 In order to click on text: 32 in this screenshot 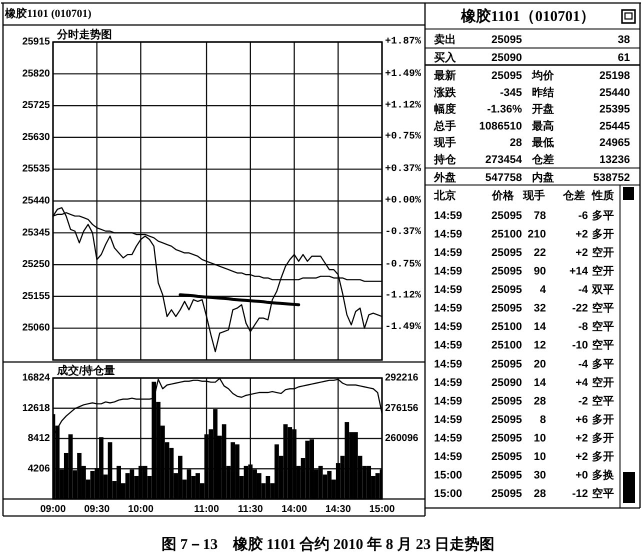, I will do `click(540, 308)`.